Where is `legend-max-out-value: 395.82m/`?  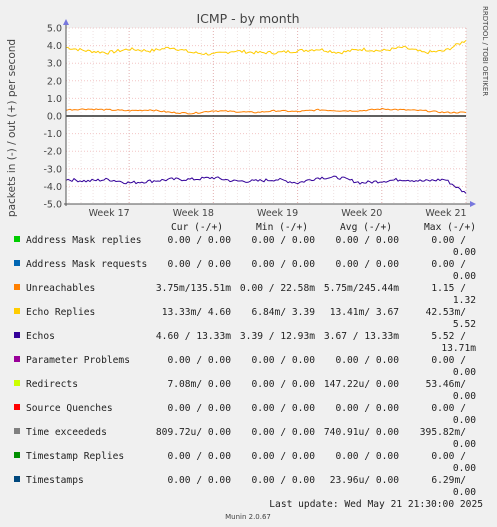
legend-max-out-value: 395.82m/ is located at coordinates (443, 432).